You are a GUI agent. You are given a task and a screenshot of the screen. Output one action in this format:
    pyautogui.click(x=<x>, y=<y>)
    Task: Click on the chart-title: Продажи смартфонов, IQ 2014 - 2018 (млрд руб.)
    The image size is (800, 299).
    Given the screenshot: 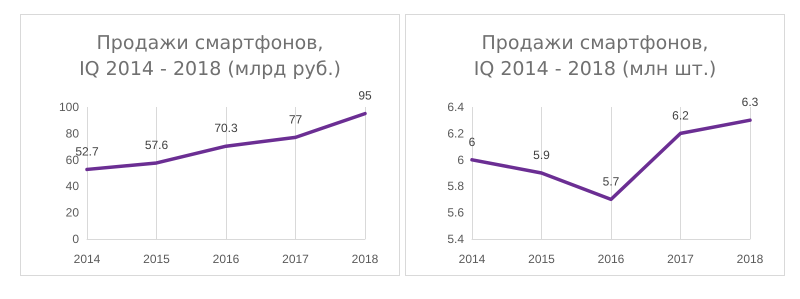 What is the action you would take?
    pyautogui.click(x=210, y=56)
    